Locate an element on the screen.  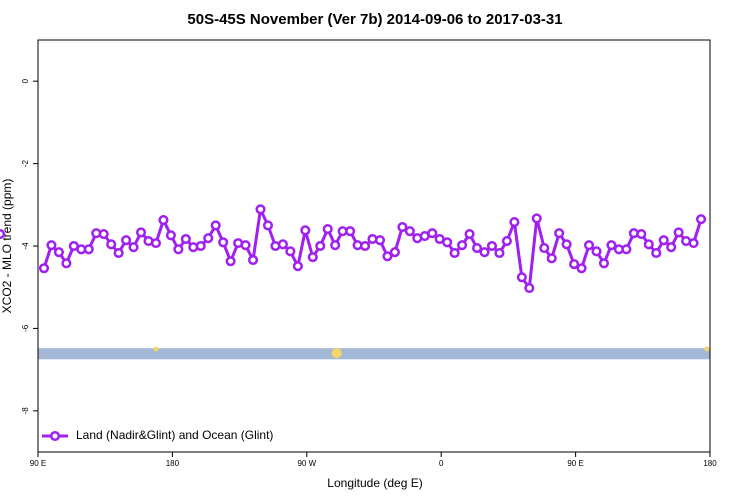
y-tick-label: -8 is located at coordinates (25, 411).